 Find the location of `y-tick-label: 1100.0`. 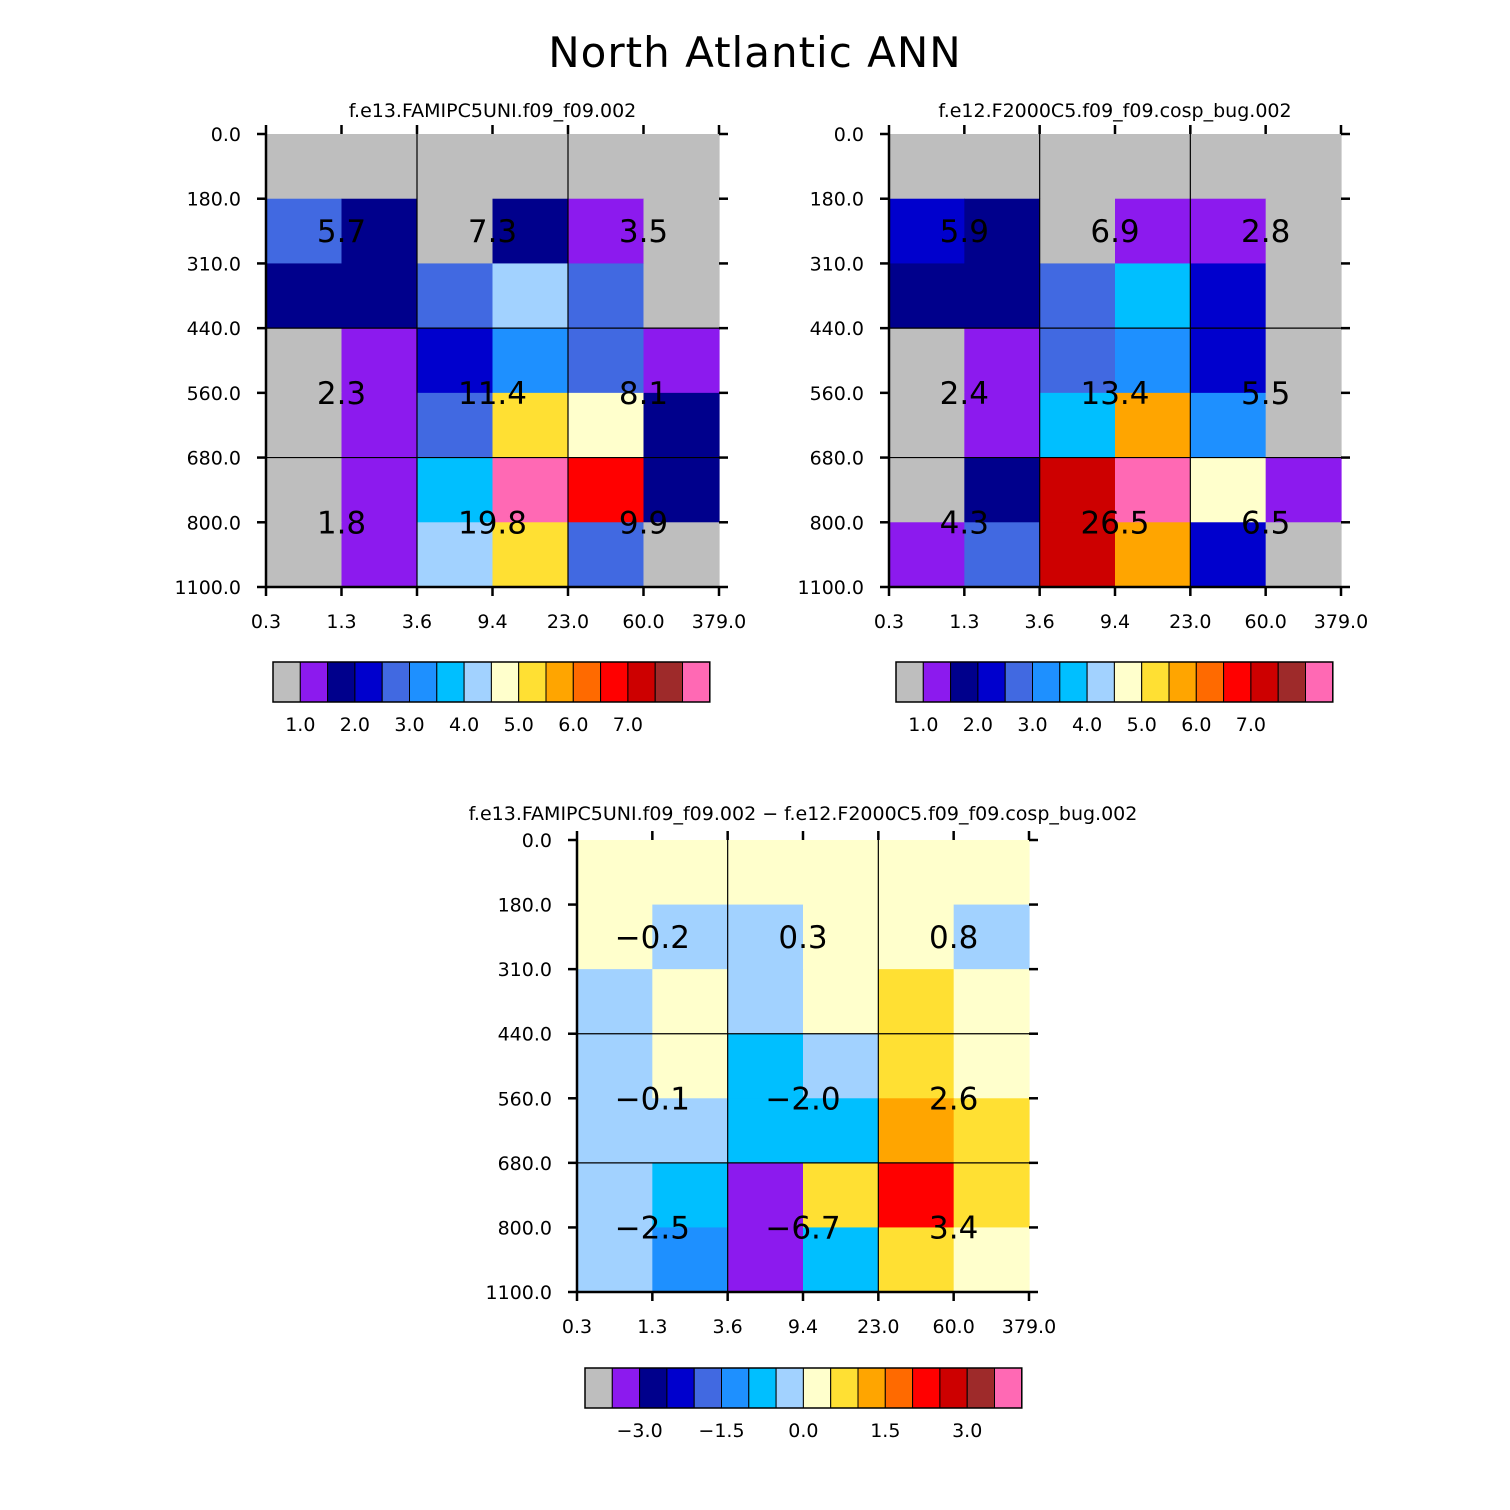

y-tick-label: 1100.0 is located at coordinates (519, 1293).